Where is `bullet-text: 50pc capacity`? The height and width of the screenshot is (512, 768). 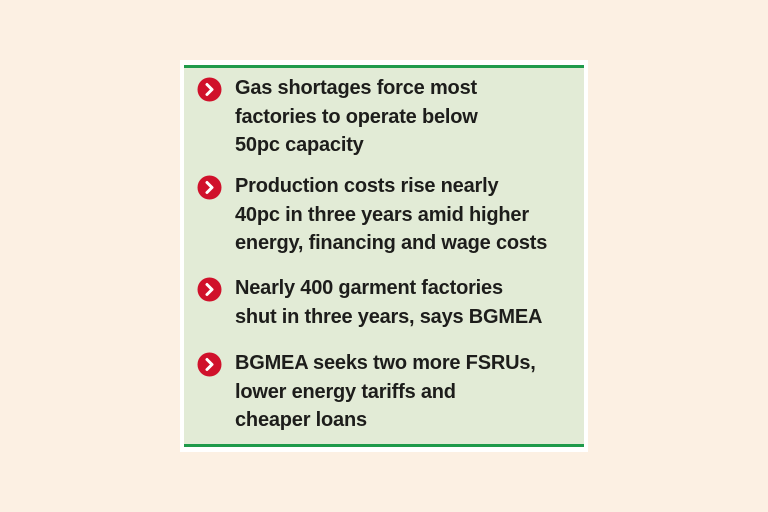
bullet-text: 50pc capacity is located at coordinates (299, 145).